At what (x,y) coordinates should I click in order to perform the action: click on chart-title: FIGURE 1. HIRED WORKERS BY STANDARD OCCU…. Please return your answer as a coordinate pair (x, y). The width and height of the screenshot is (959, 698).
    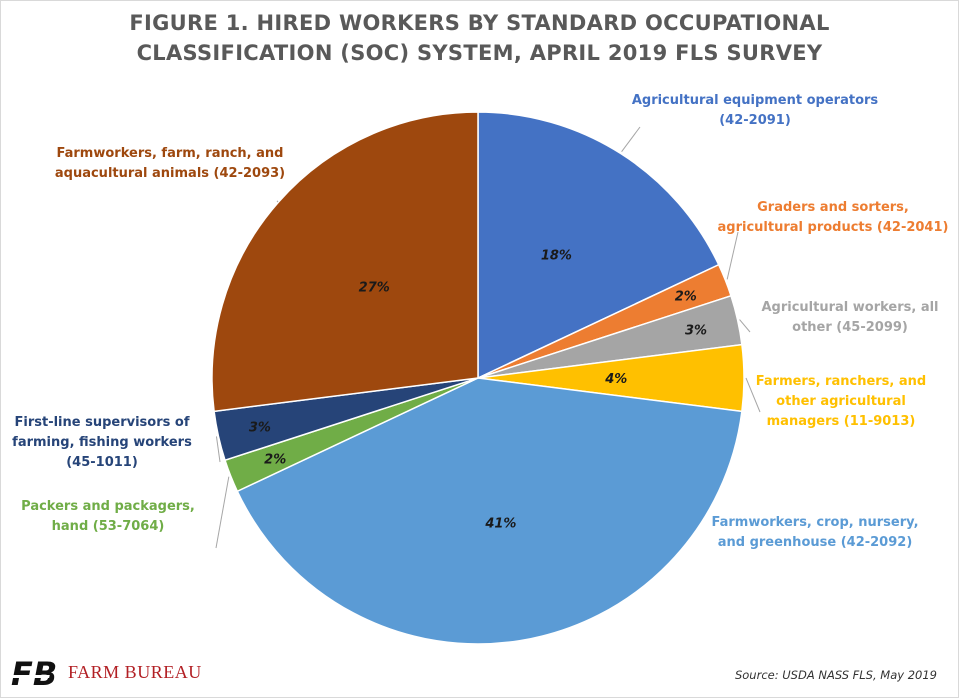
    Looking at the image, I should click on (479, 38).